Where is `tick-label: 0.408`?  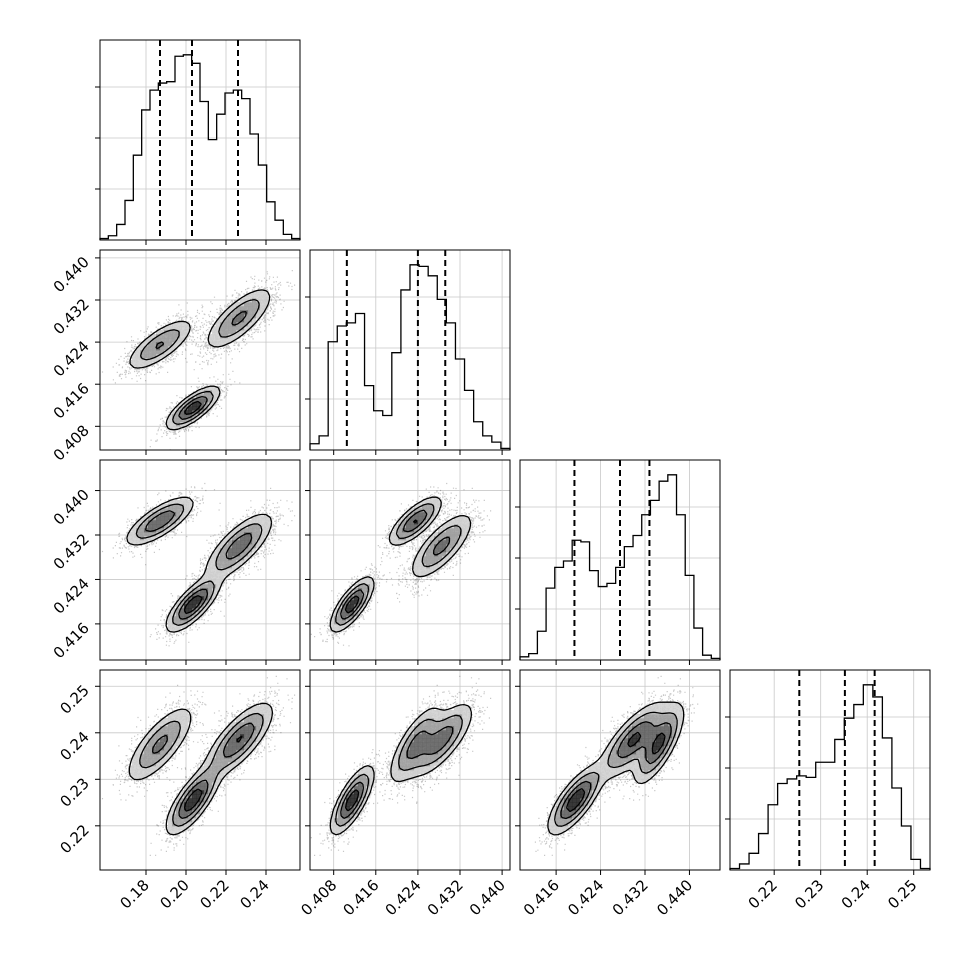 tick-label: 0.408 is located at coordinates (71, 442).